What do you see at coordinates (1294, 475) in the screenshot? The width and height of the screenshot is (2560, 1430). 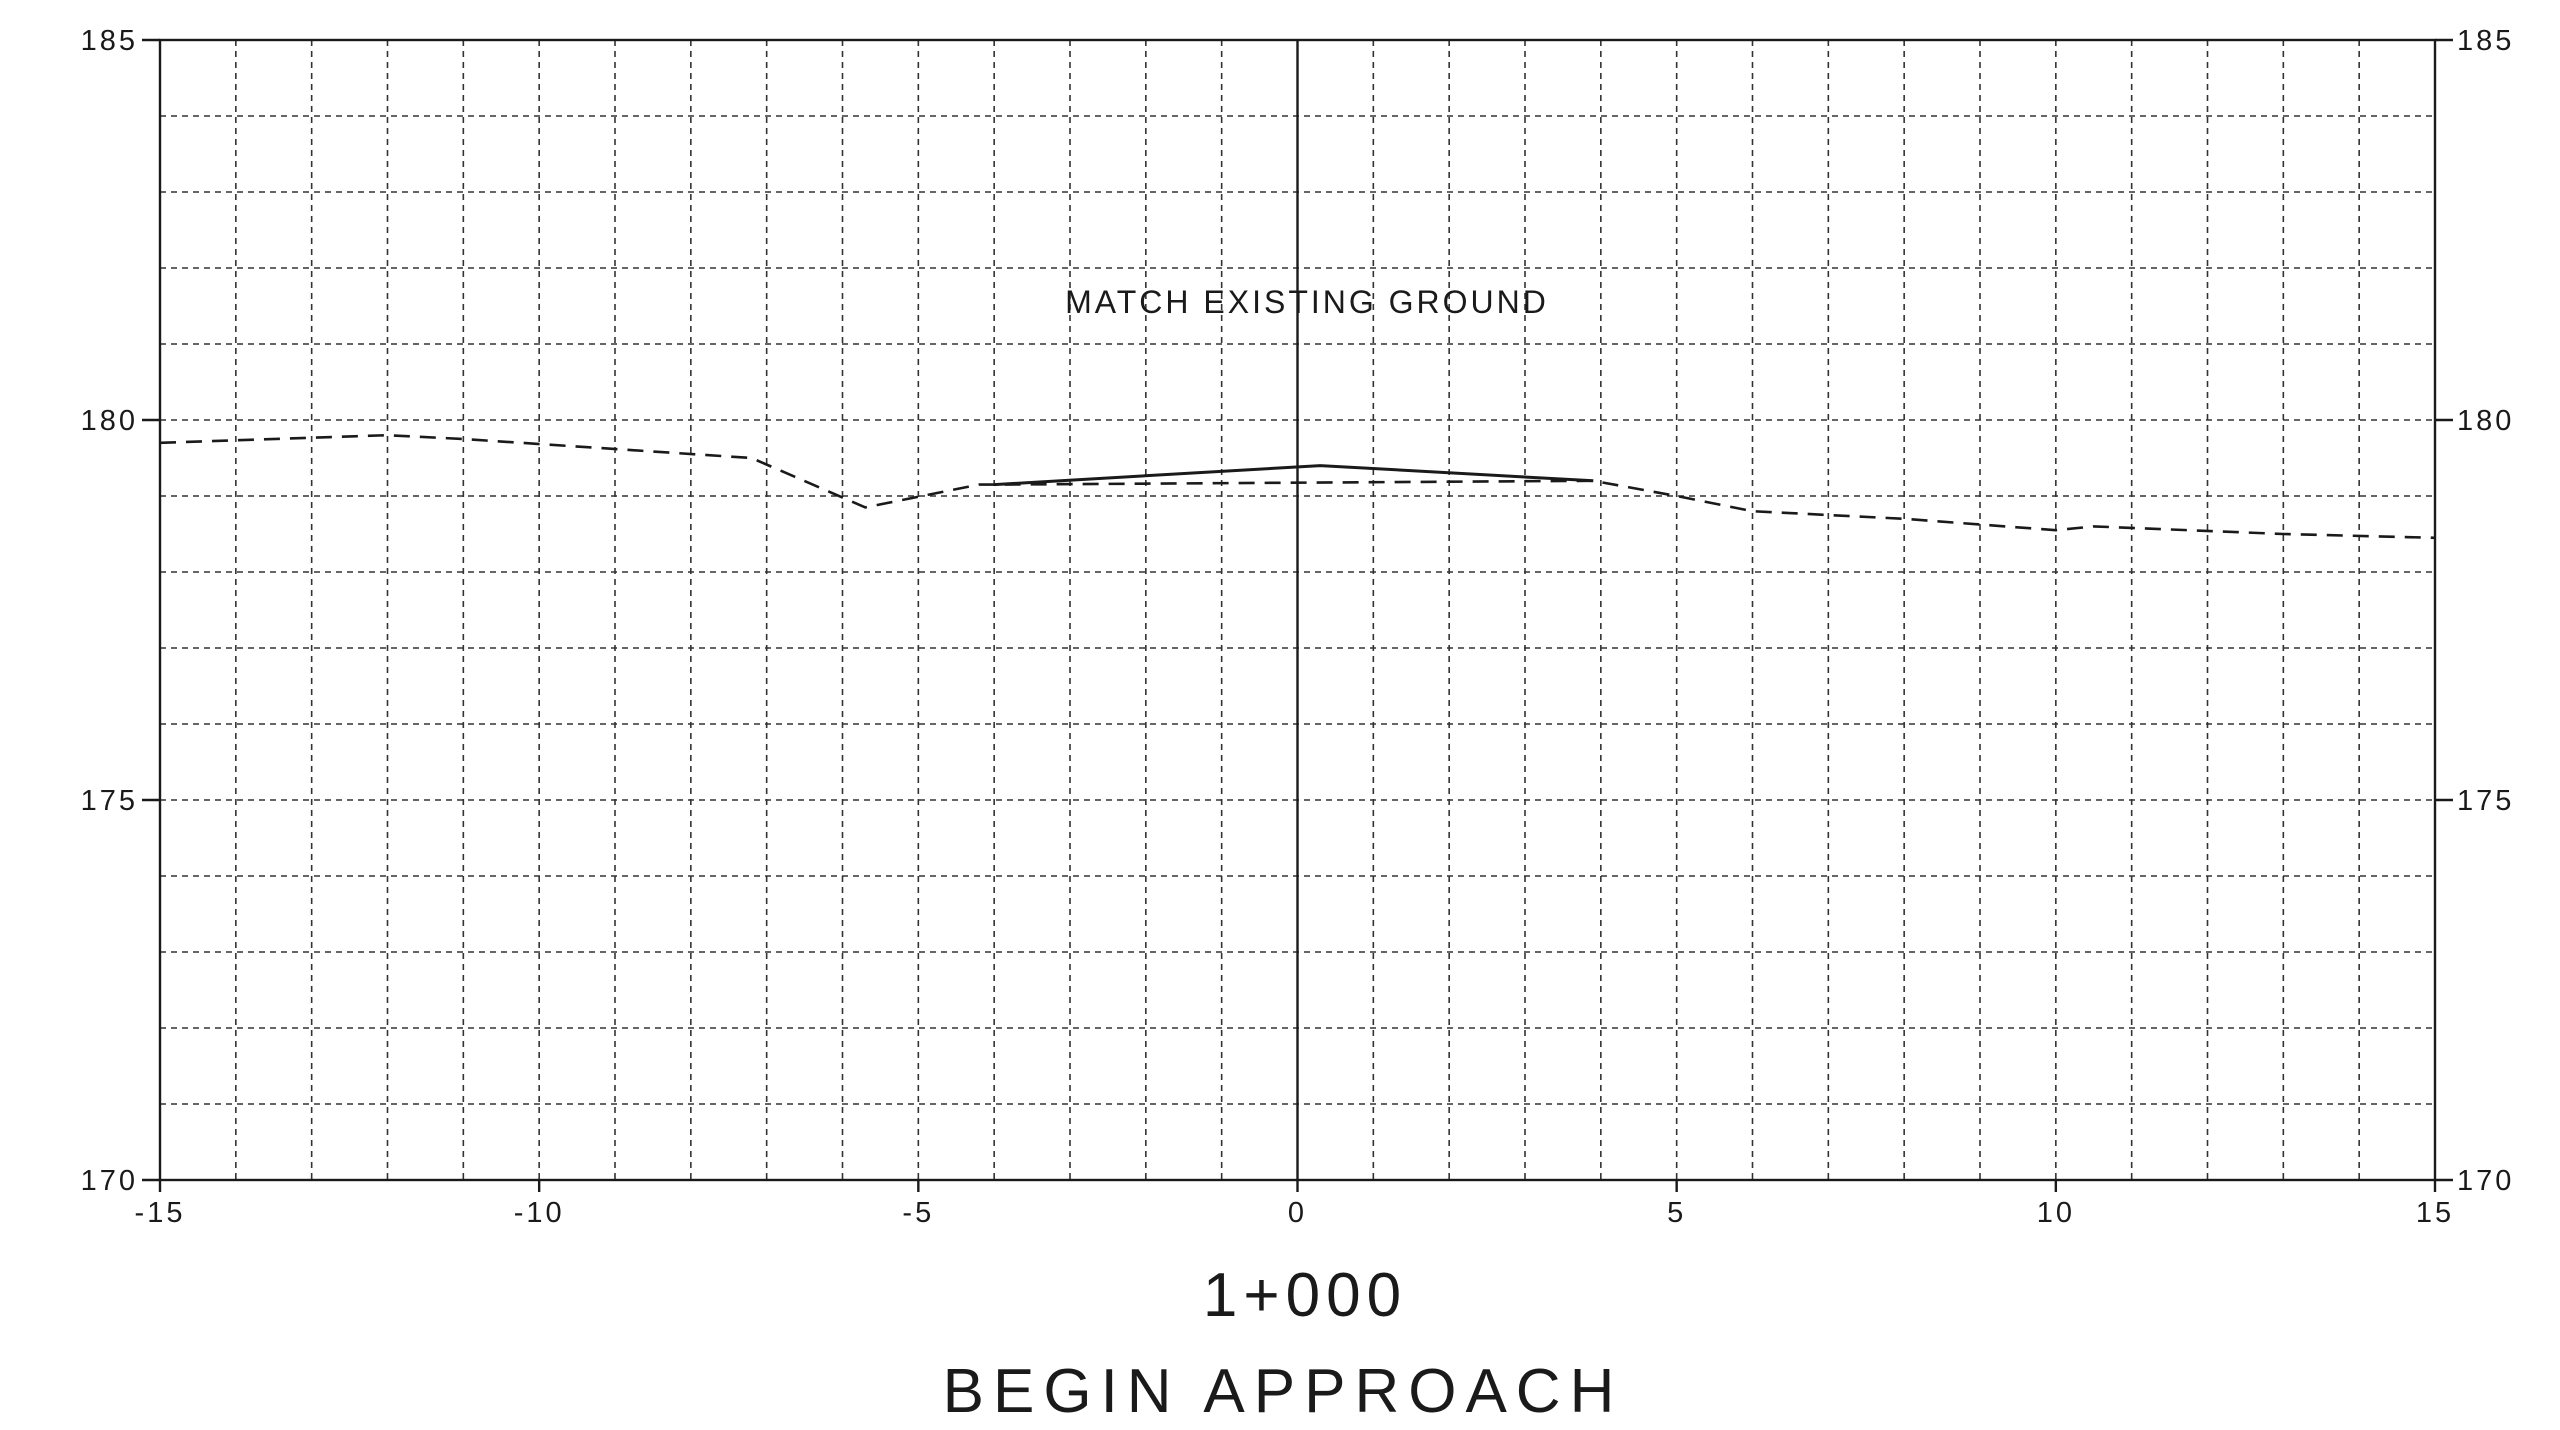 I see `series-line-solid` at bounding box center [1294, 475].